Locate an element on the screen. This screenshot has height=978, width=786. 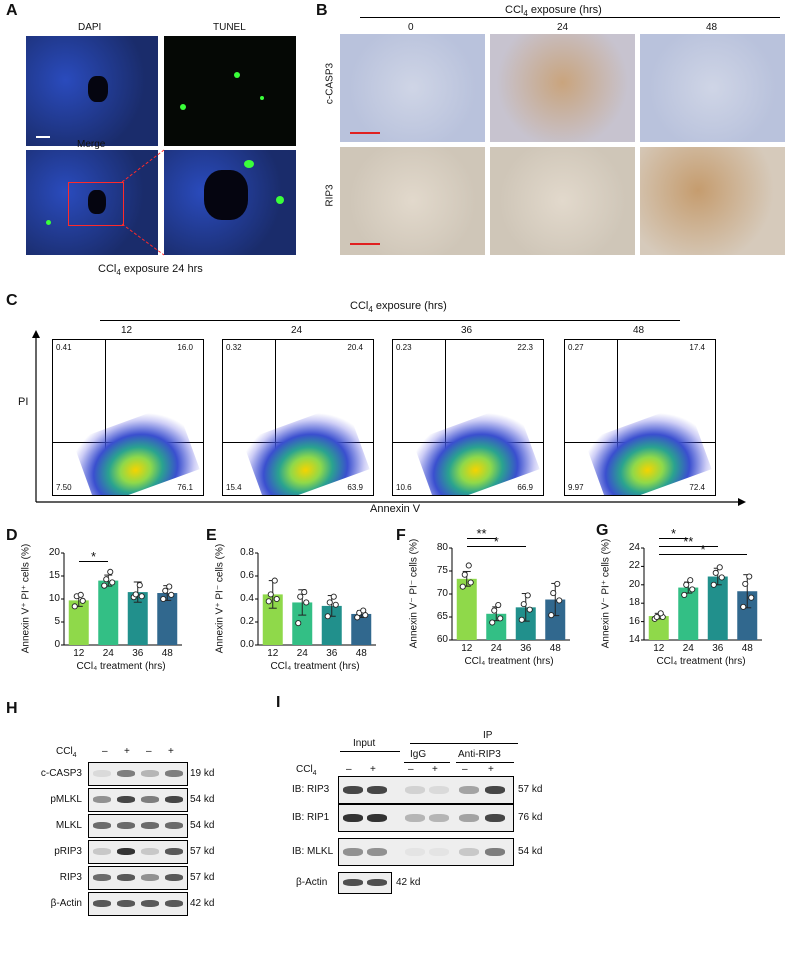
bar-chart-f is located at coordinates (509, 594).